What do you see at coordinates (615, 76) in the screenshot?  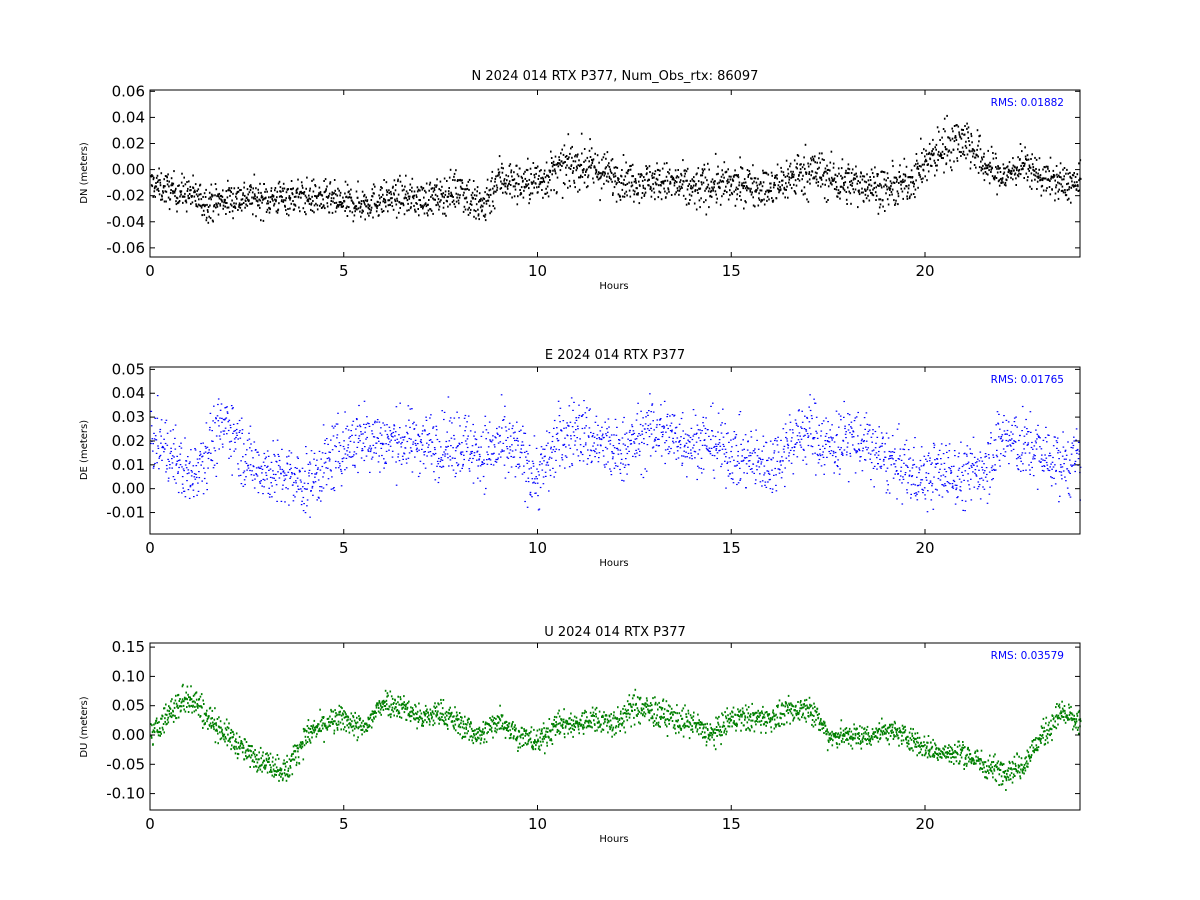 I see `panel-title: N 2024 014 RTX P377, Num_Obs_rtx: 86097` at bounding box center [615, 76].